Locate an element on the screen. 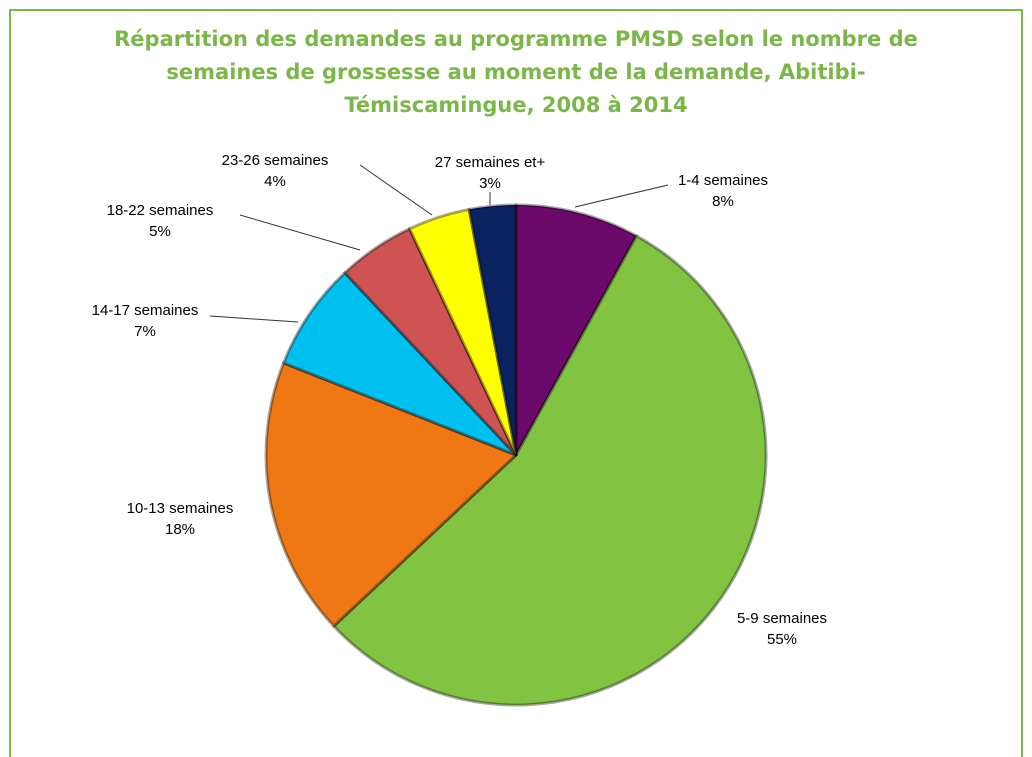 The width and height of the screenshot is (1032, 757). slice-value-label: 18% is located at coordinates (180, 529).